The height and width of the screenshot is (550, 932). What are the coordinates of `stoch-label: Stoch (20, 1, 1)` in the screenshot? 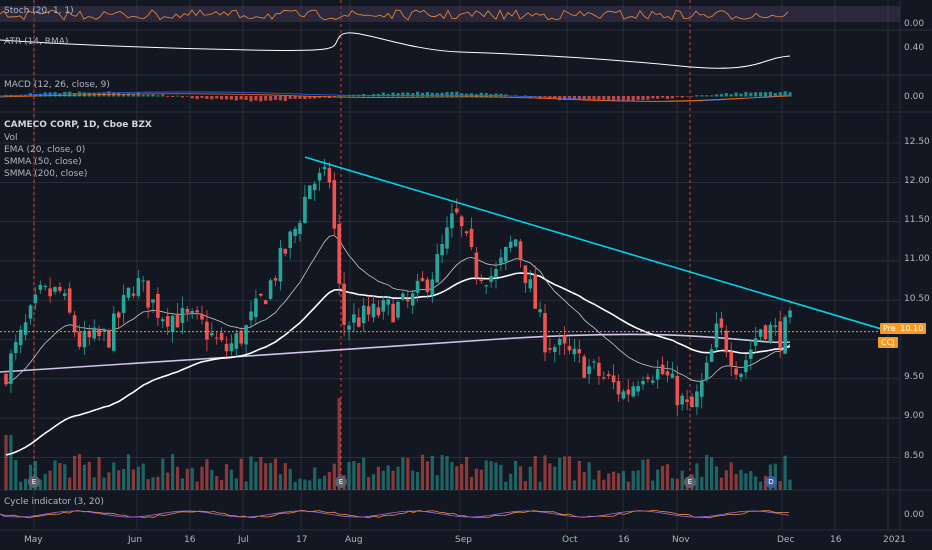 It's located at (39, 11).